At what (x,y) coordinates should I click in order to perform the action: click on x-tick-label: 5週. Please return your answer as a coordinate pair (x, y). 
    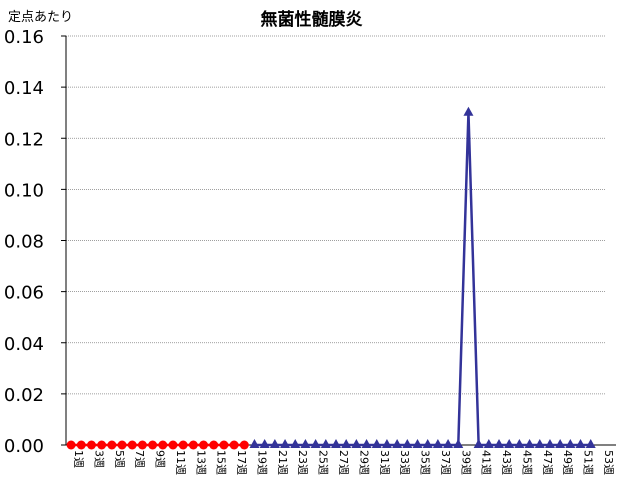
    Looking at the image, I should click on (119, 459).